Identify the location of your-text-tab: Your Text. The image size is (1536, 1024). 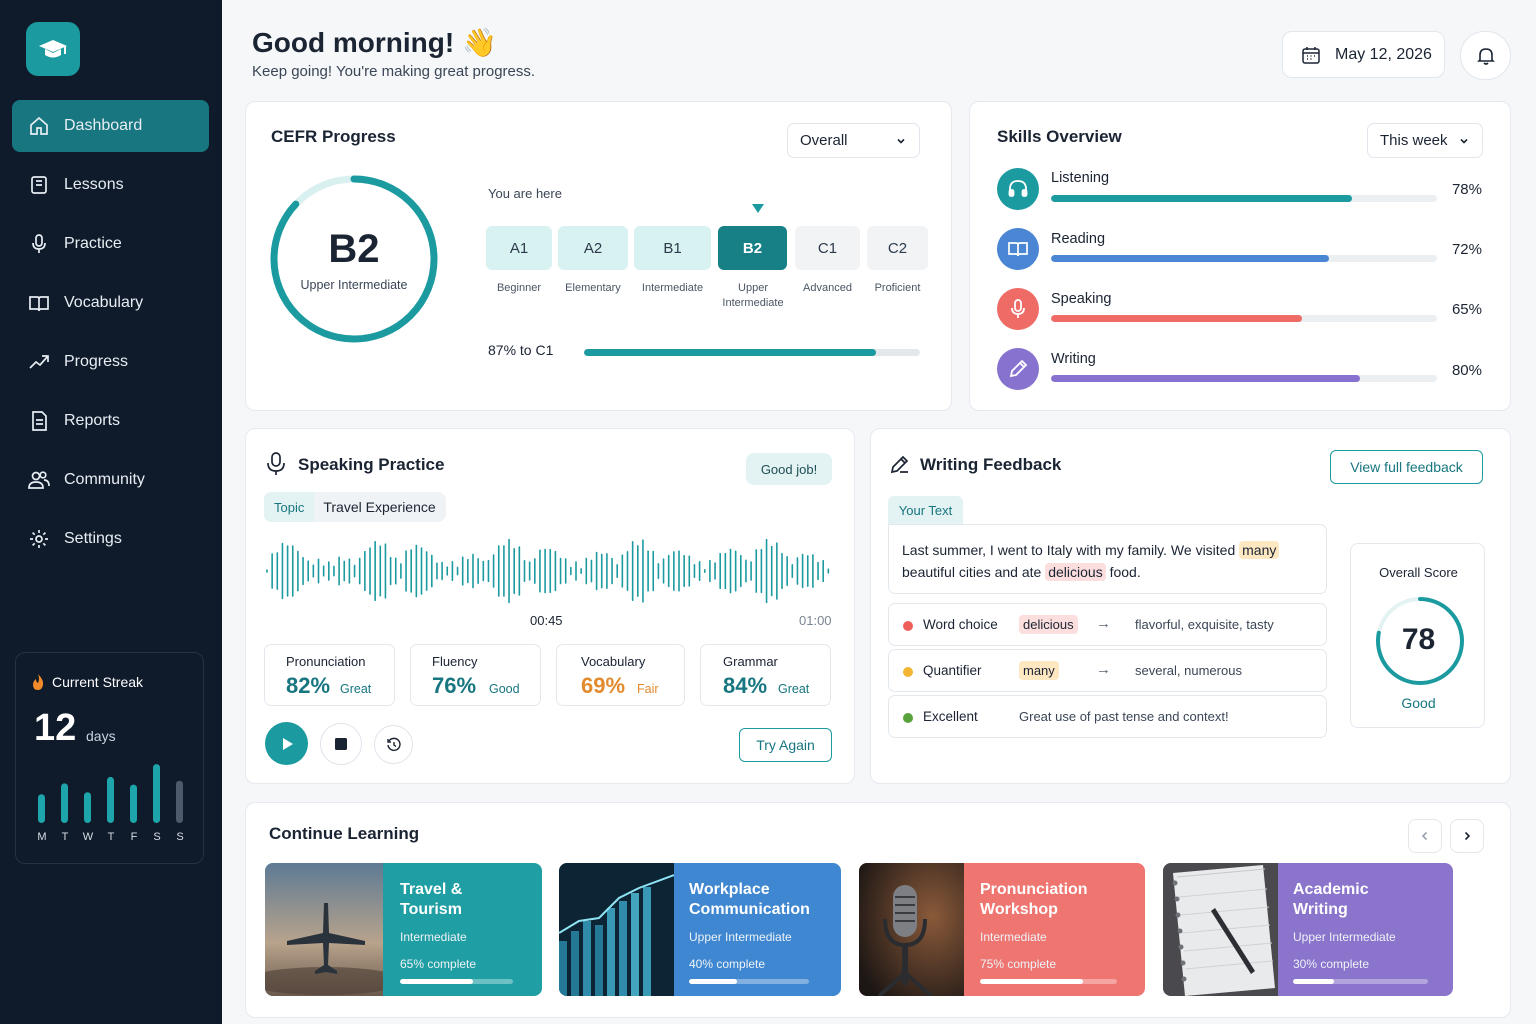
(925, 510).